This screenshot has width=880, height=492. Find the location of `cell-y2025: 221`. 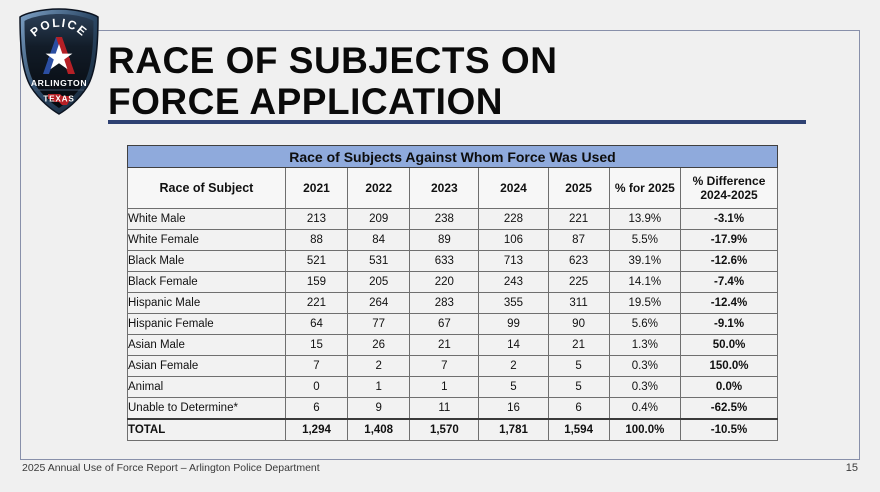

cell-y2025: 221 is located at coordinates (578, 219).